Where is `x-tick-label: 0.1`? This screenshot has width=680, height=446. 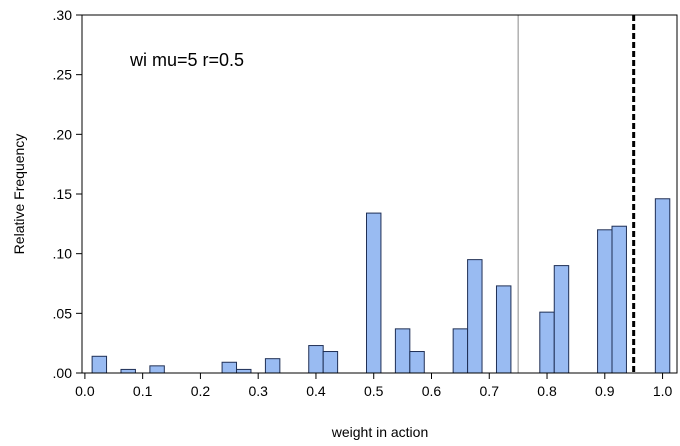 x-tick-label: 0.1 is located at coordinates (143, 391).